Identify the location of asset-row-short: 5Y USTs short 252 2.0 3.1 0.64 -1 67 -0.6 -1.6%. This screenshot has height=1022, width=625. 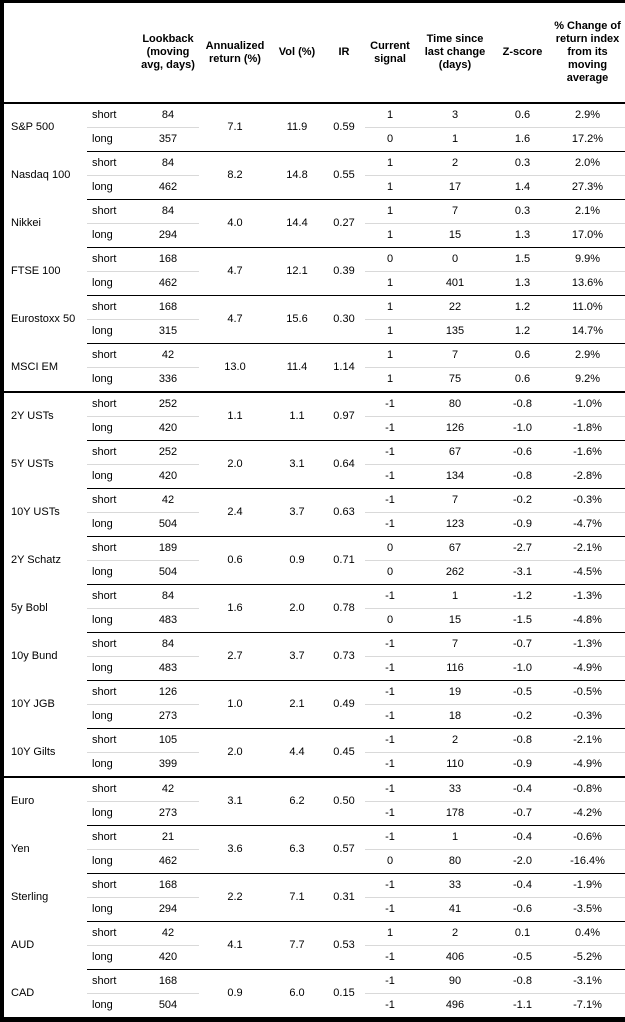
(313, 464).